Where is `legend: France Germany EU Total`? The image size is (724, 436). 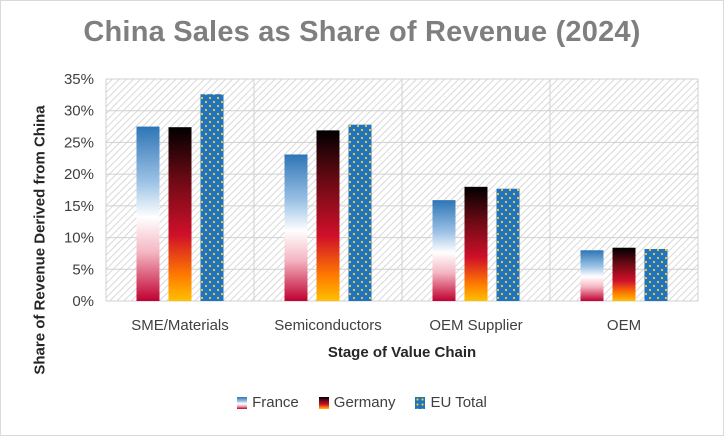
legend: France Germany EU Total is located at coordinates (362, 402).